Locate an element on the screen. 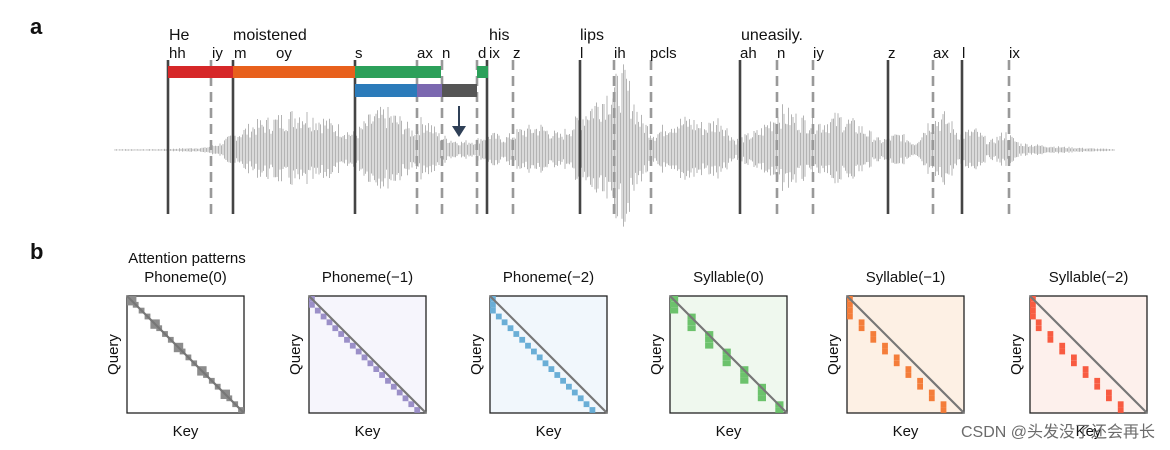  phoneme-label: ax is located at coordinates (941, 53).